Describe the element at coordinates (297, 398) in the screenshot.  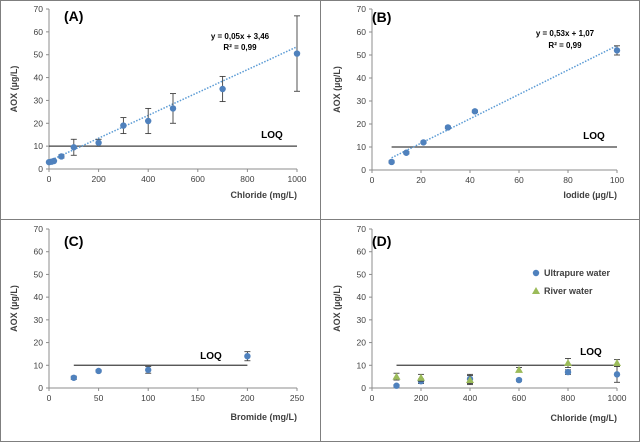
I see `x-tick-label-c: 250` at that location.